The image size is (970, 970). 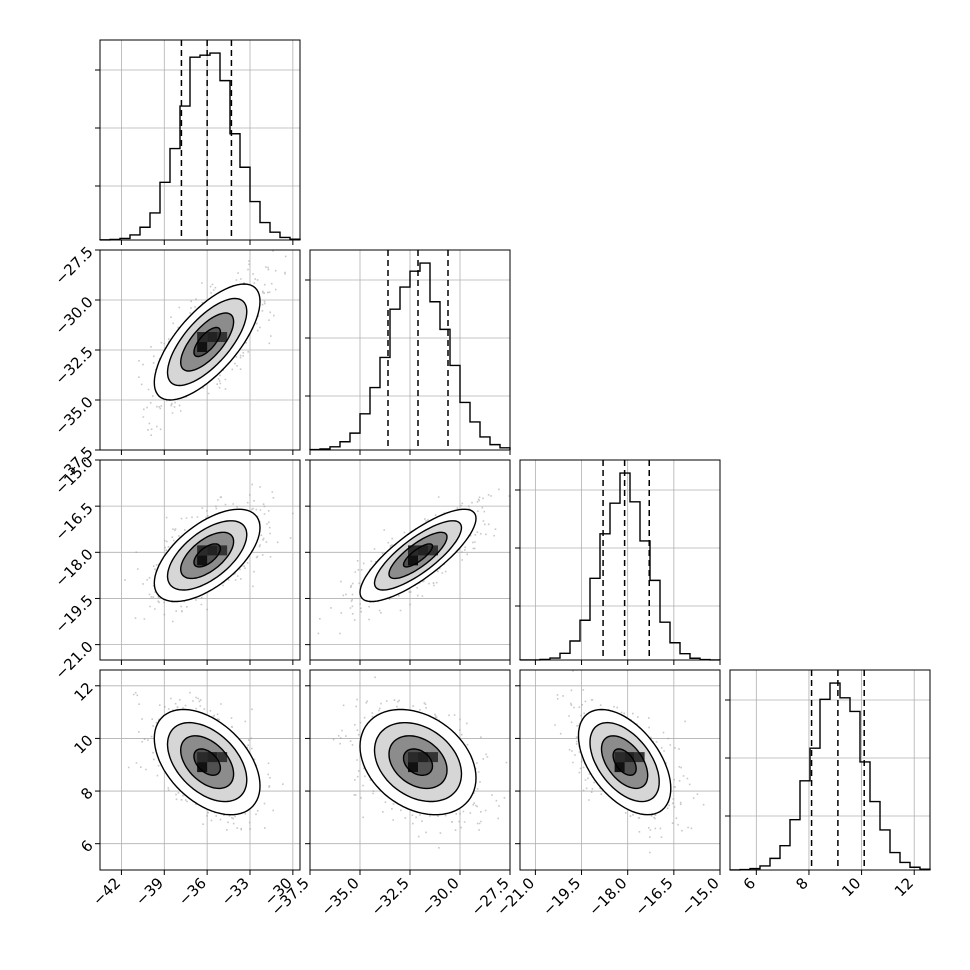 What do you see at coordinates (749, 883) in the screenshot?
I see `x-tick-label: 6` at bounding box center [749, 883].